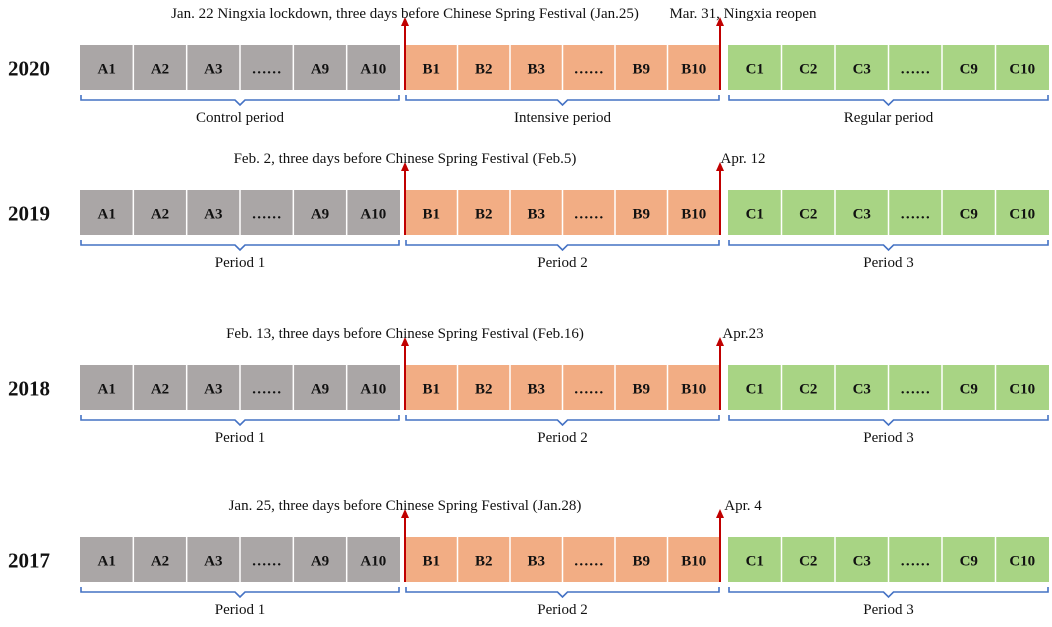 This screenshot has height=627, width=1052. I want to click on period-label: Control period, so click(240, 118).